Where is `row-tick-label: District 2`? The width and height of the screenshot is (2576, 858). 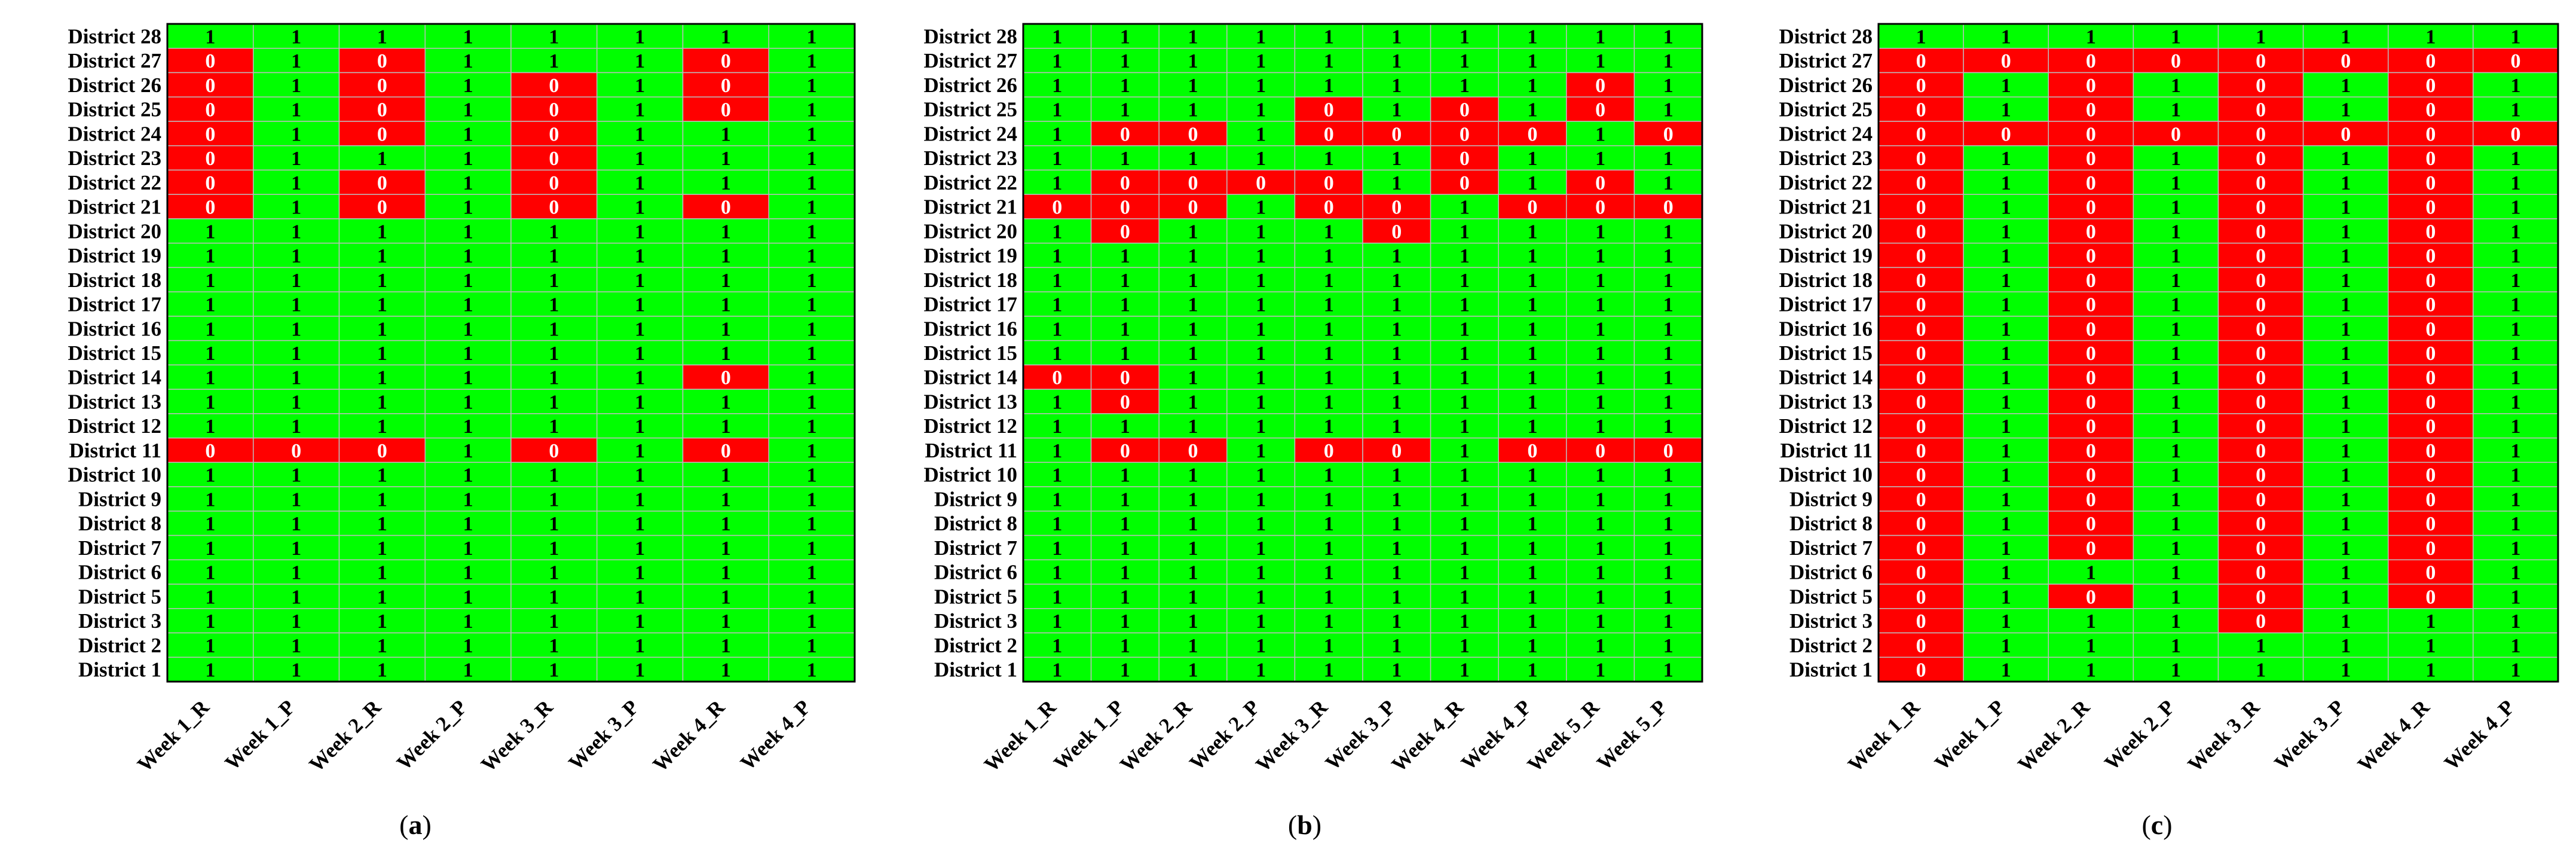 row-tick-label: District 2 is located at coordinates (119, 645).